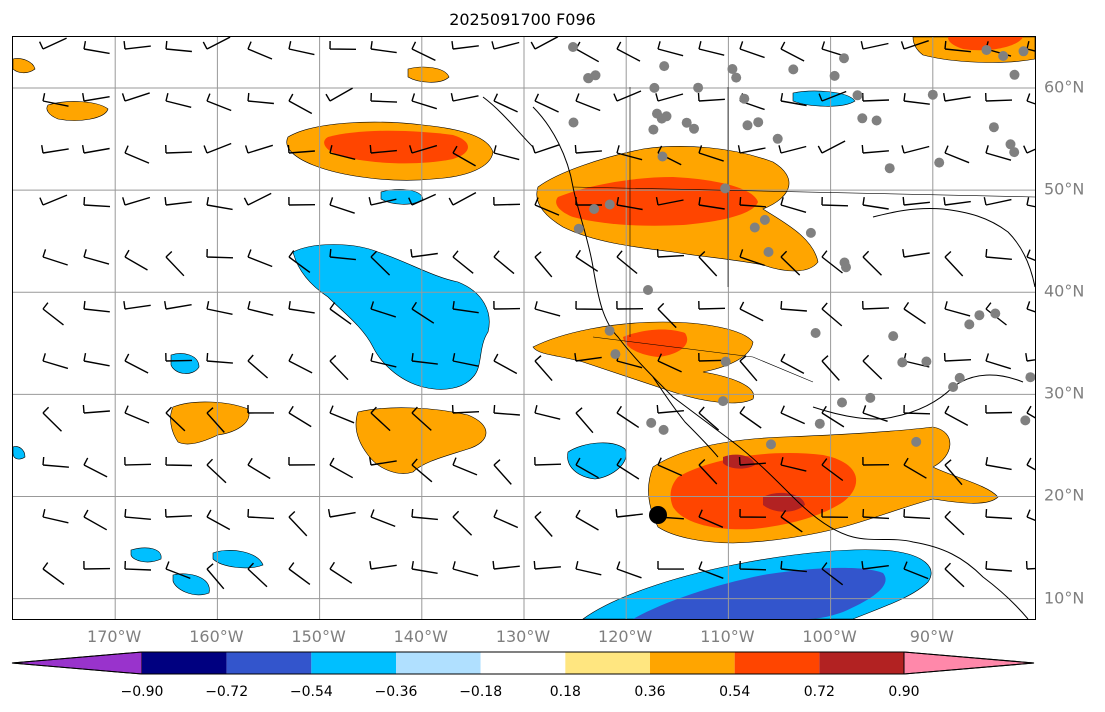  I want to click on strong-negative-anomaly-region, so click(759, 593).